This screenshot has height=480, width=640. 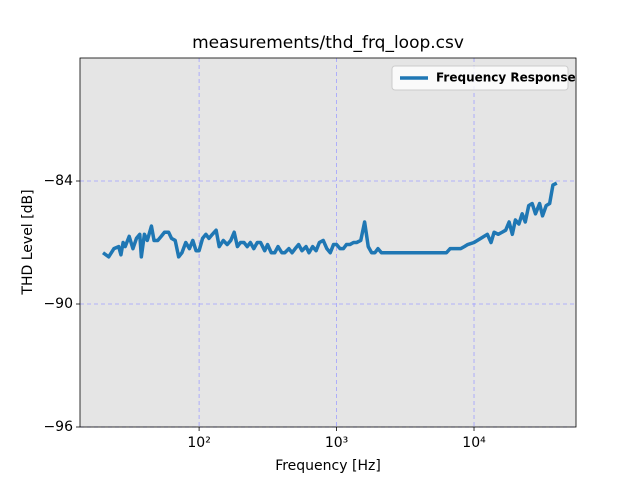 I want to click on x-axis-label: Frequency [Hz], so click(x=328, y=466).